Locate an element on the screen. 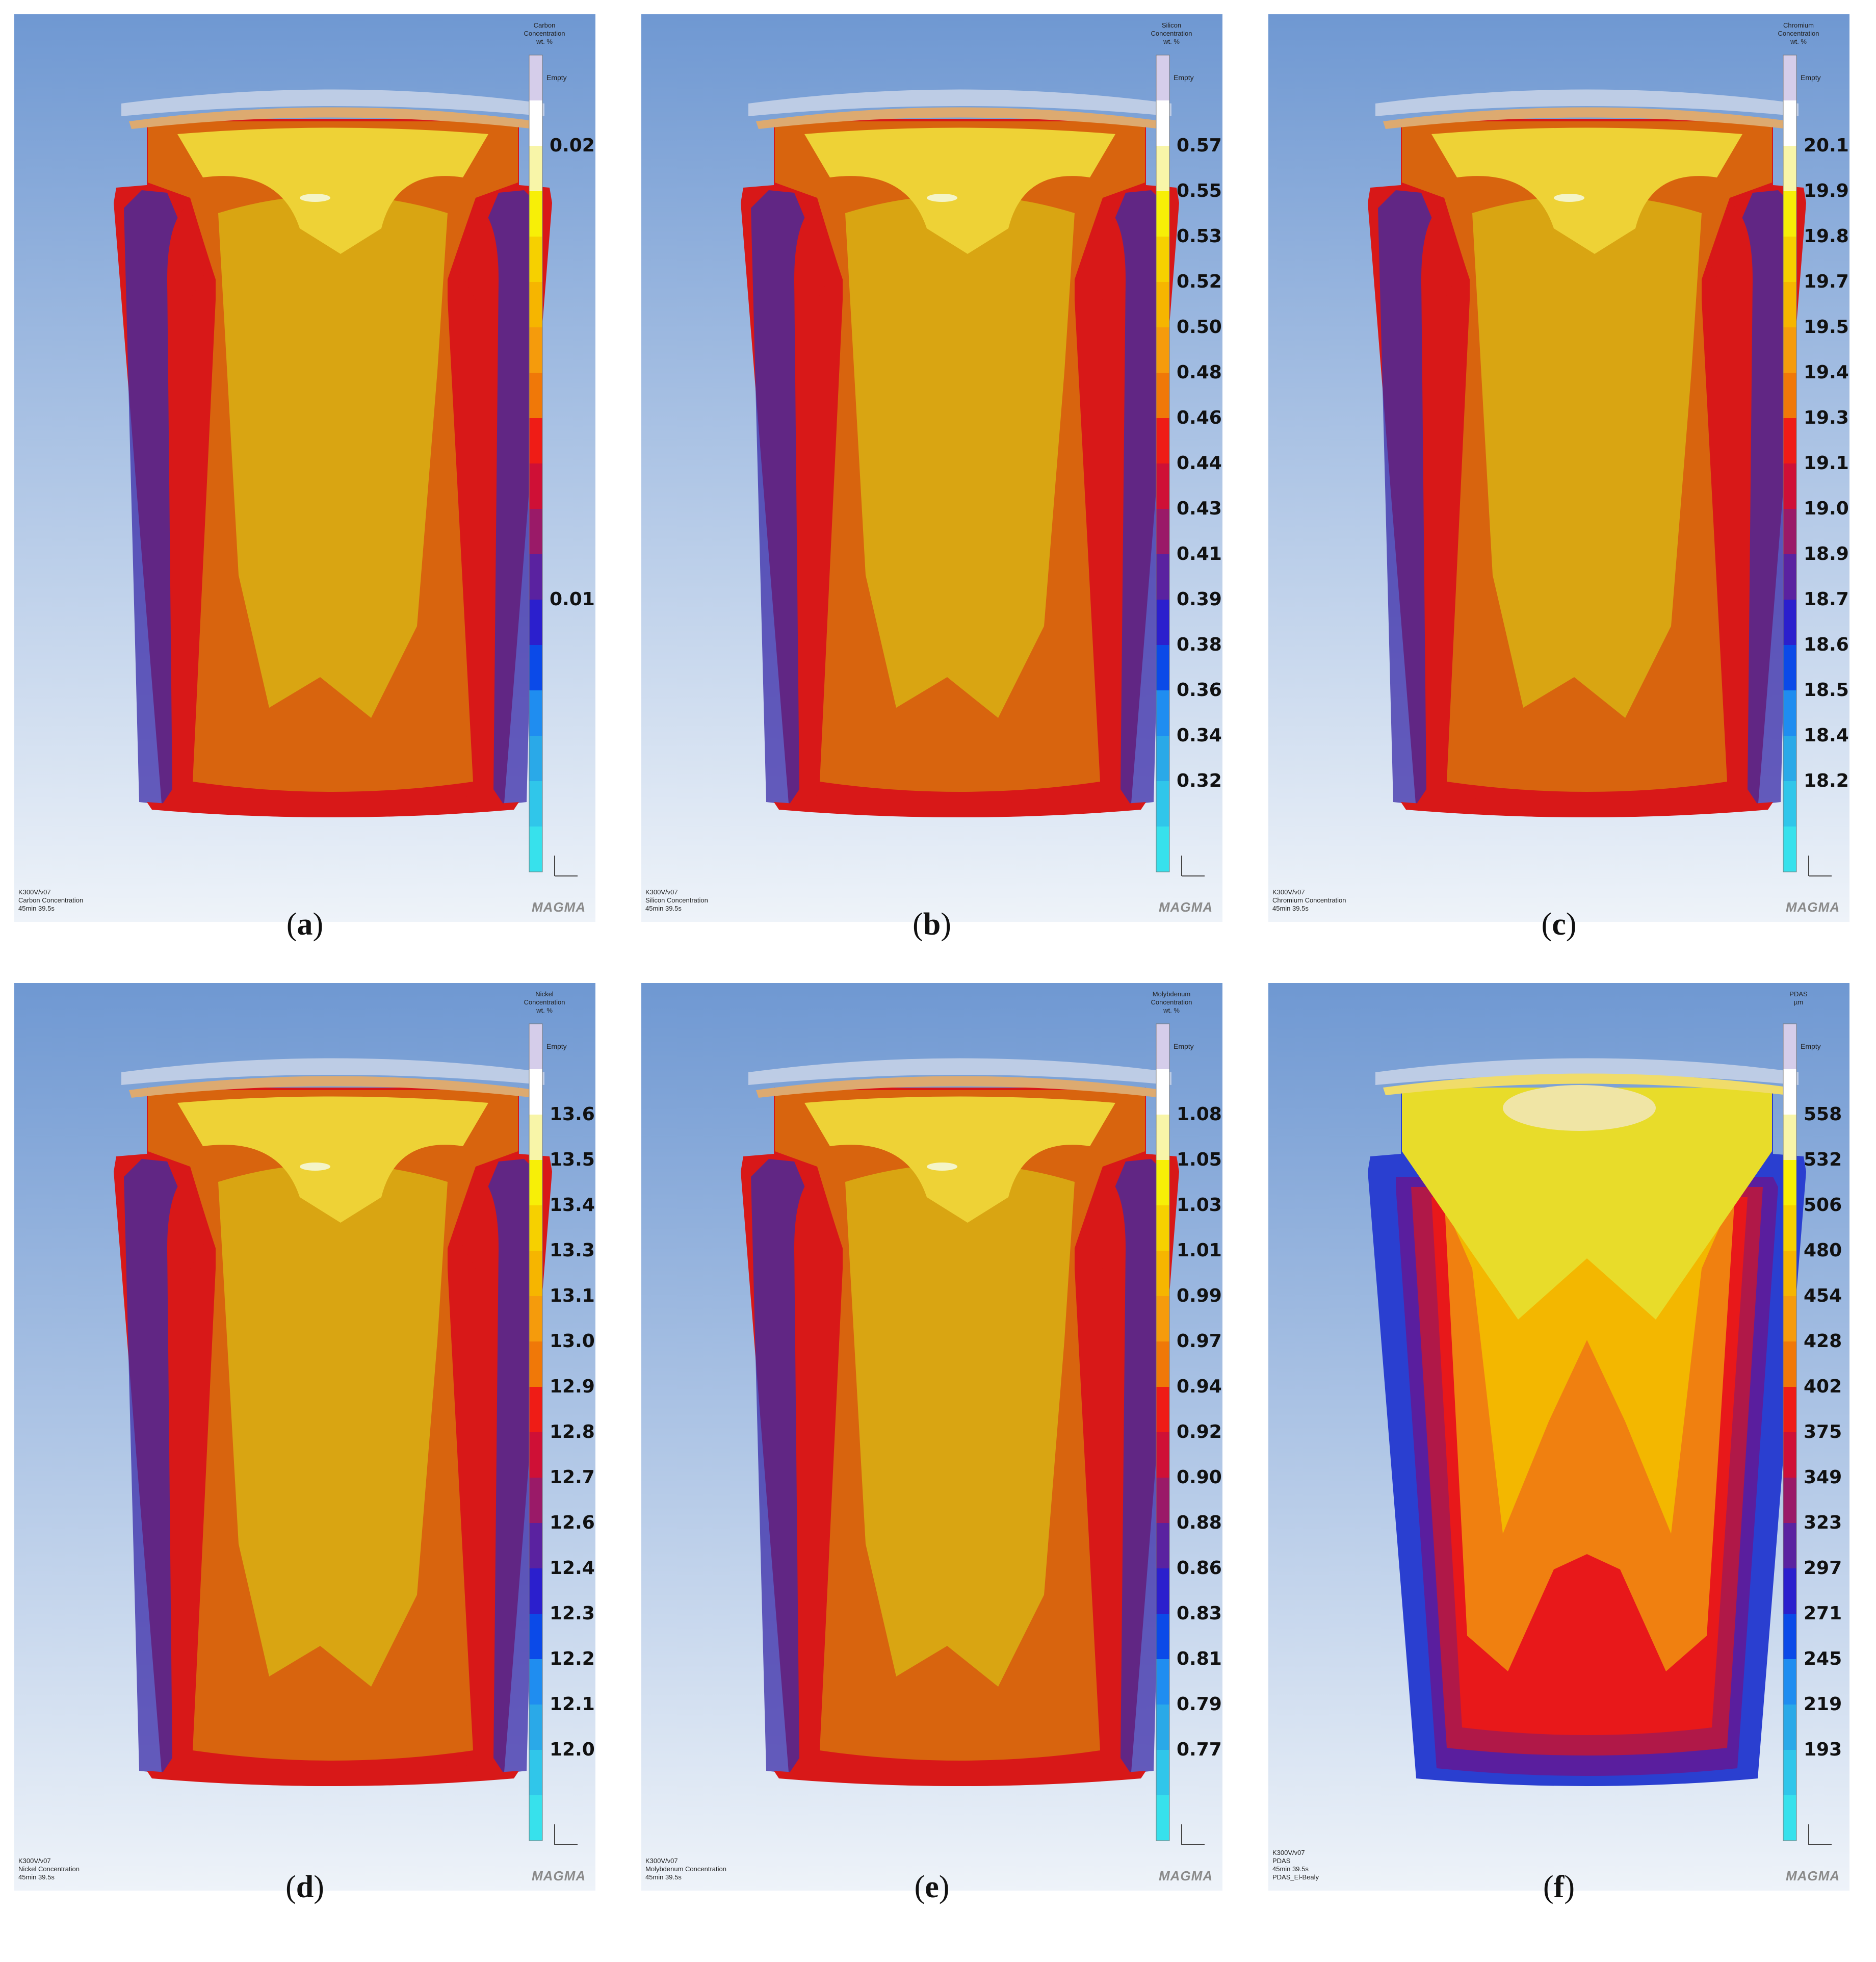  model-info-line: PDAS_El-Bealy is located at coordinates (1295, 1877).